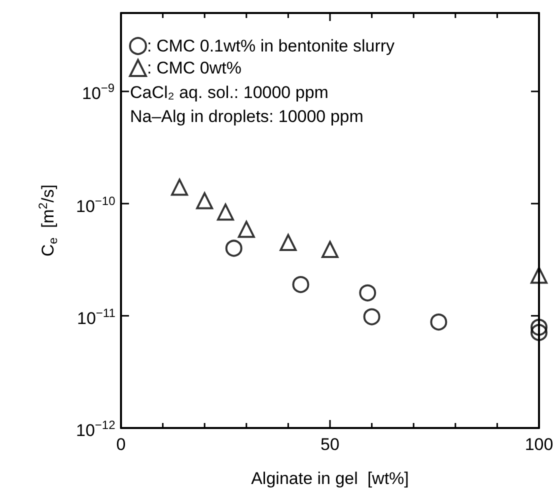 The image size is (560, 498). What do you see at coordinates (48, 220) in the screenshot?
I see `y-axis-title: Ce [m2/s]` at bounding box center [48, 220].